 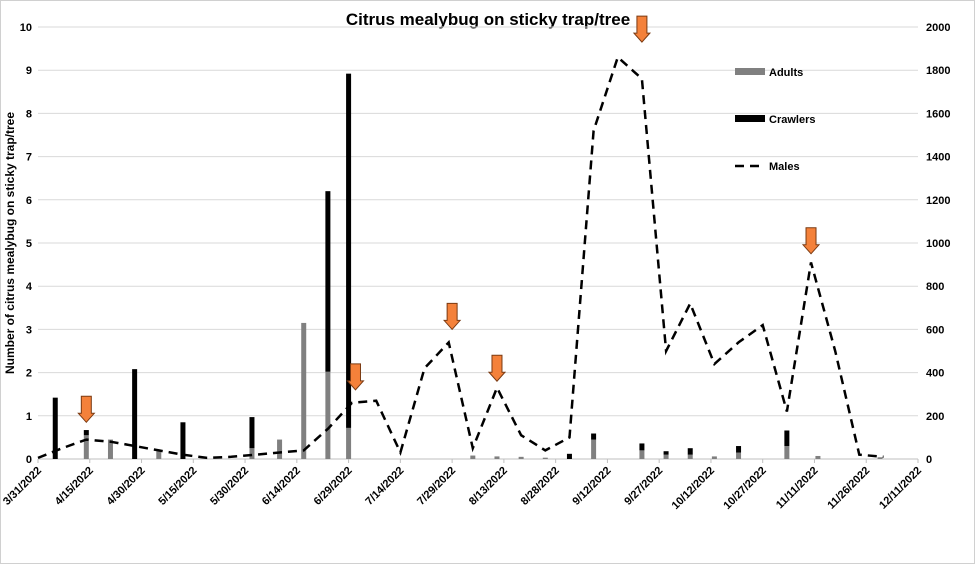 What do you see at coordinates (750, 118) in the screenshot?
I see `legend-swatch-crawlers` at bounding box center [750, 118].